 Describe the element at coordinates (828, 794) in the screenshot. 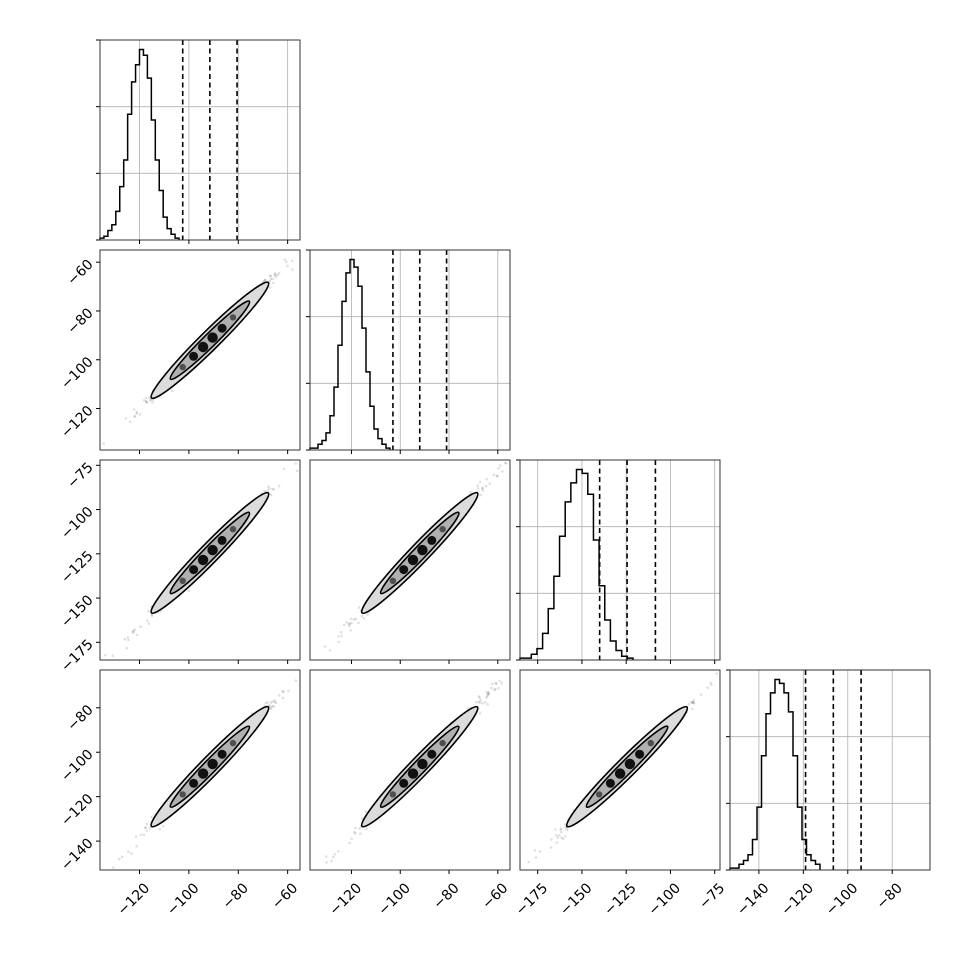

I see `hist-panel-p4: −140 −120 −100 −80` at that location.